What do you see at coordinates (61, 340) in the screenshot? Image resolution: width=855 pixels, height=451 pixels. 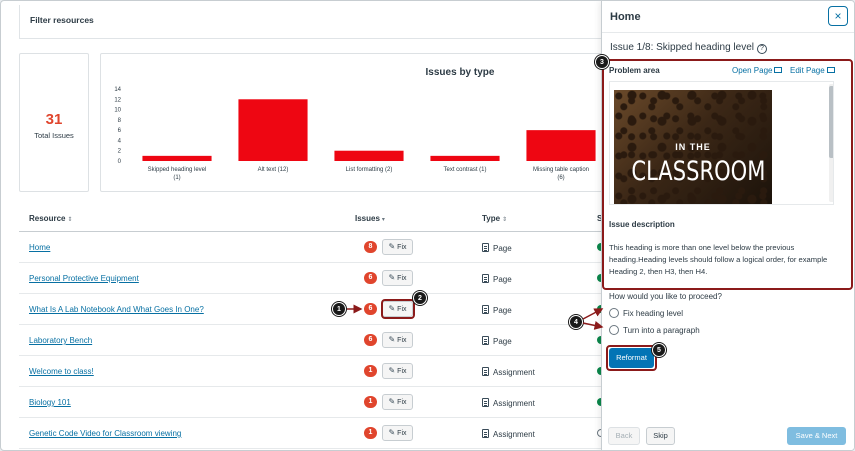 I see `resource-link: Laboratory Bench` at bounding box center [61, 340].